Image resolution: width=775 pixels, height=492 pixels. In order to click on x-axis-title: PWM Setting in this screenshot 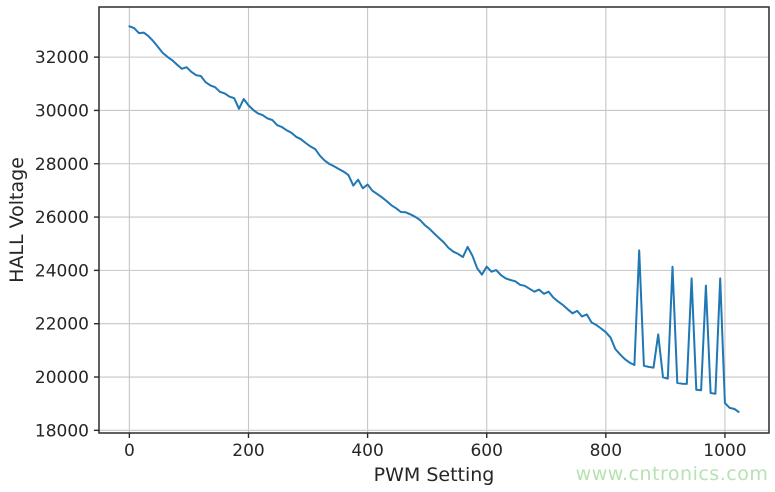, I will do `click(434, 475)`.